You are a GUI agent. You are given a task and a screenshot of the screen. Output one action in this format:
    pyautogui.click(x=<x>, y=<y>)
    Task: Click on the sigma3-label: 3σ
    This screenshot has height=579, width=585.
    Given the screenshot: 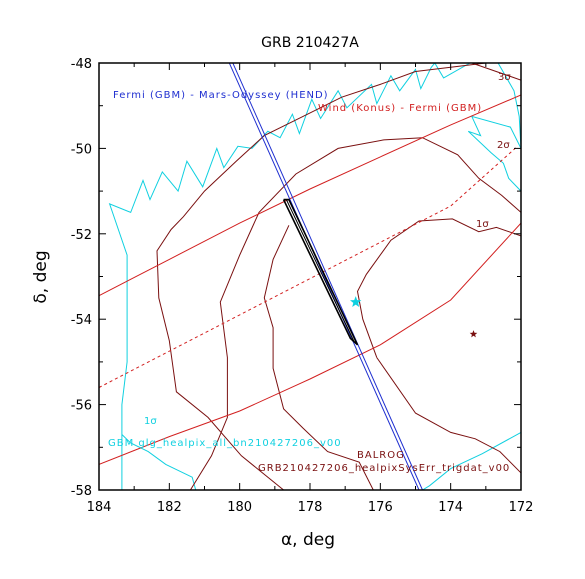 What is the action you would take?
    pyautogui.click(x=504, y=77)
    